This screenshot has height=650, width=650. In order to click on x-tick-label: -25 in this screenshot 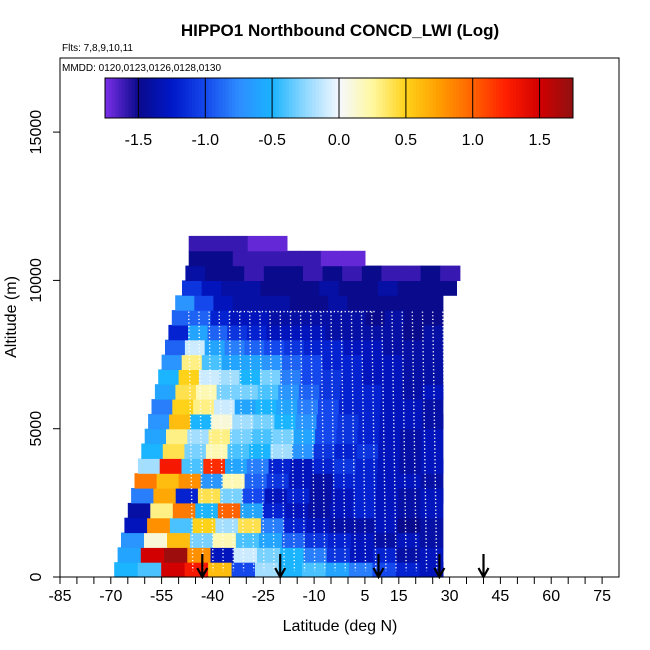, I will do `click(263, 596)`.